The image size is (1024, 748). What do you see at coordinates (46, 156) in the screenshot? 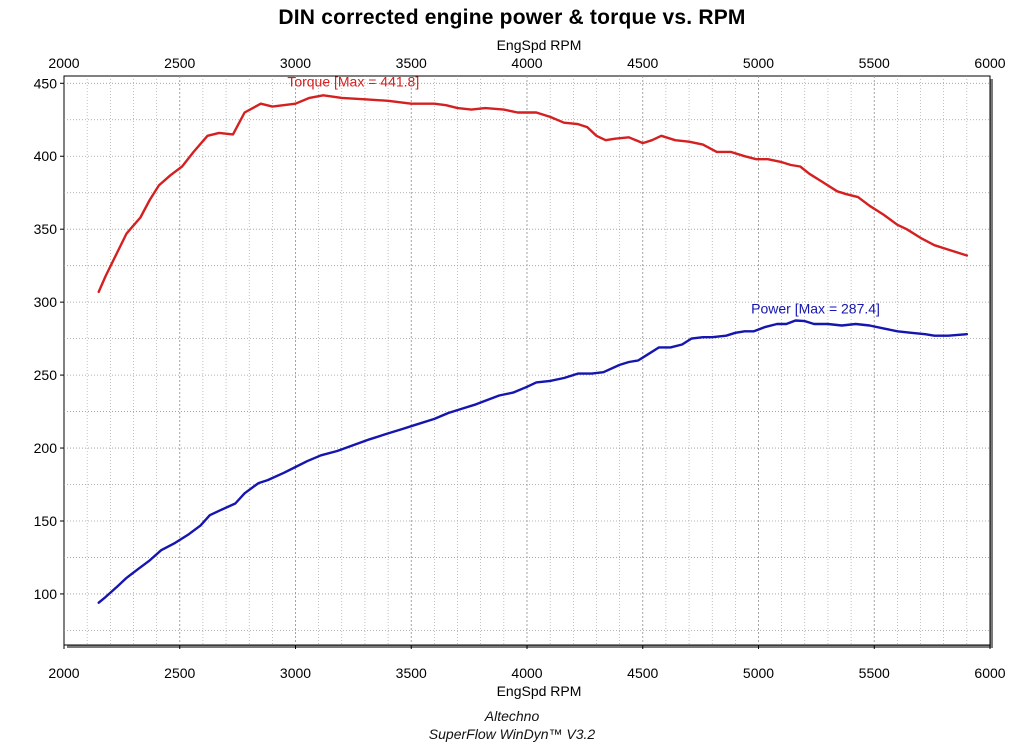
I see `y-tick-label: 400` at bounding box center [46, 156].